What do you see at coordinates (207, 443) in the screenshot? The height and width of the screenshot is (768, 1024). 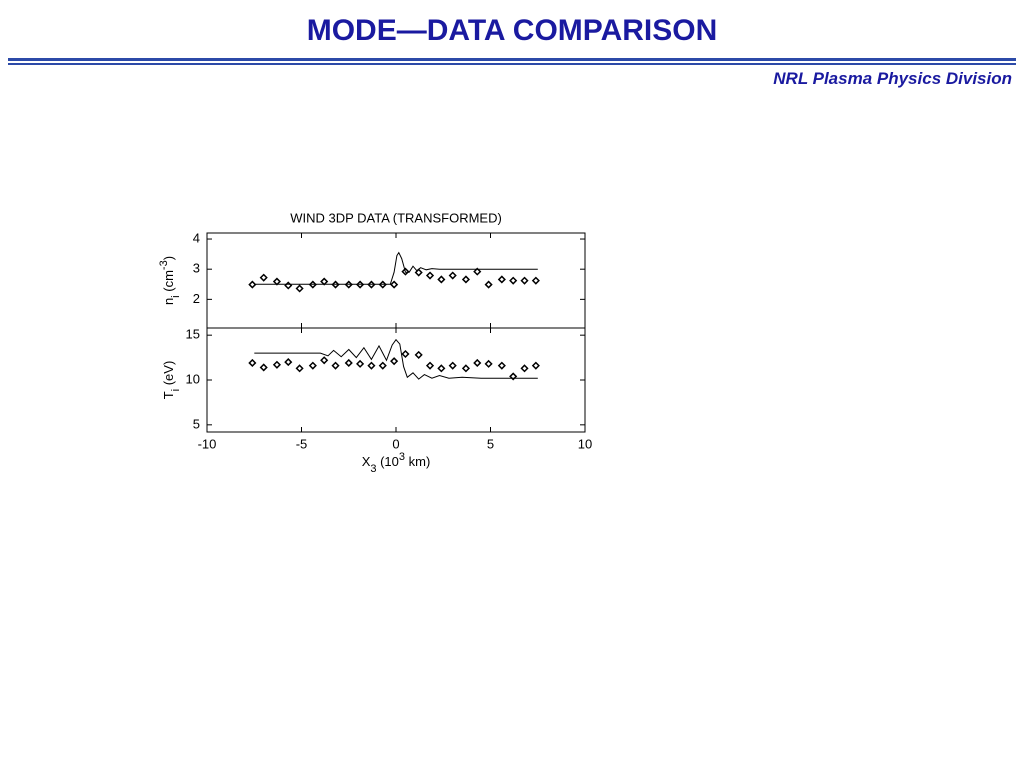 I see `x-tick-label: -10` at bounding box center [207, 443].